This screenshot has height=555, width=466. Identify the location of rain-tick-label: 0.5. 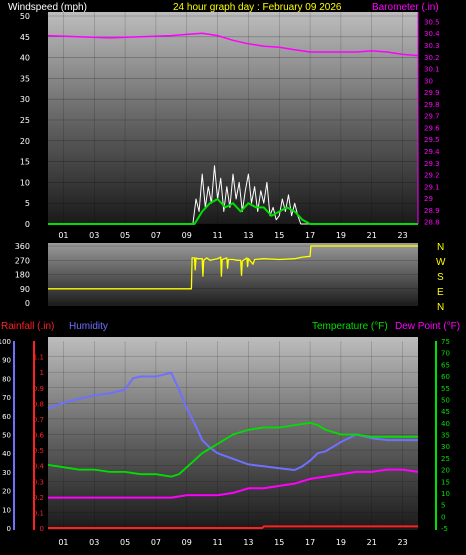
(38, 451).